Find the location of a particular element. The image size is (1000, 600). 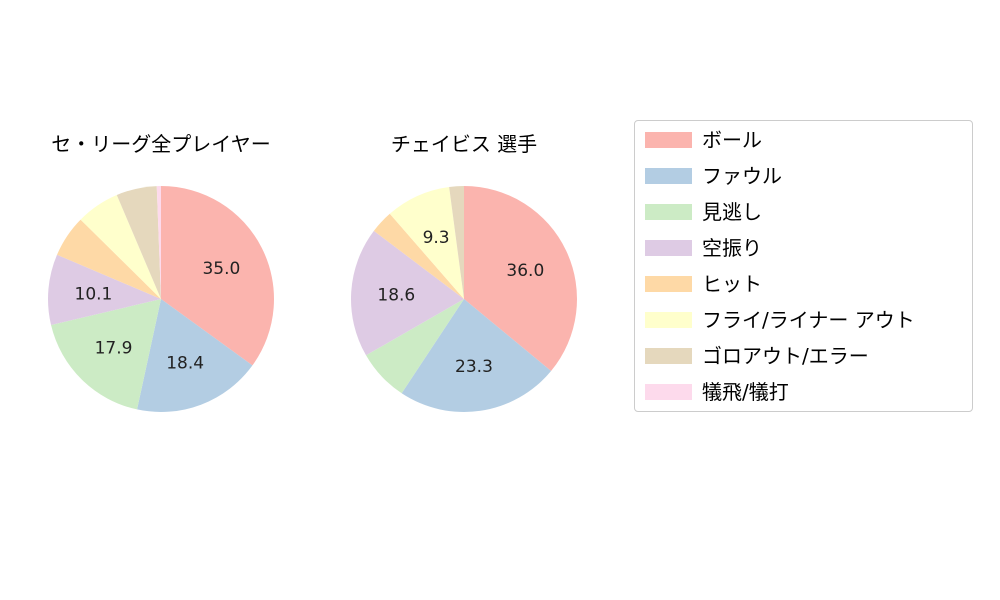

legend-label: 空振り is located at coordinates (732, 248).